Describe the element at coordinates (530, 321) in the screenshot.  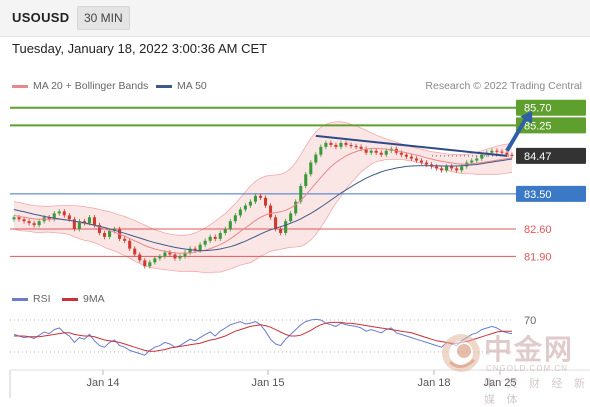
I see `rsi-level-label: 70` at that location.